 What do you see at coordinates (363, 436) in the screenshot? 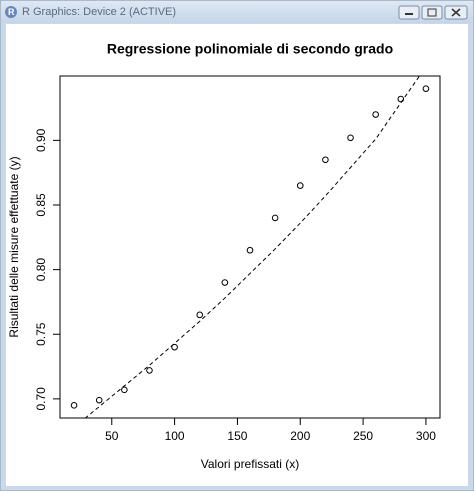
I see `x-tick-label: 250` at bounding box center [363, 436].